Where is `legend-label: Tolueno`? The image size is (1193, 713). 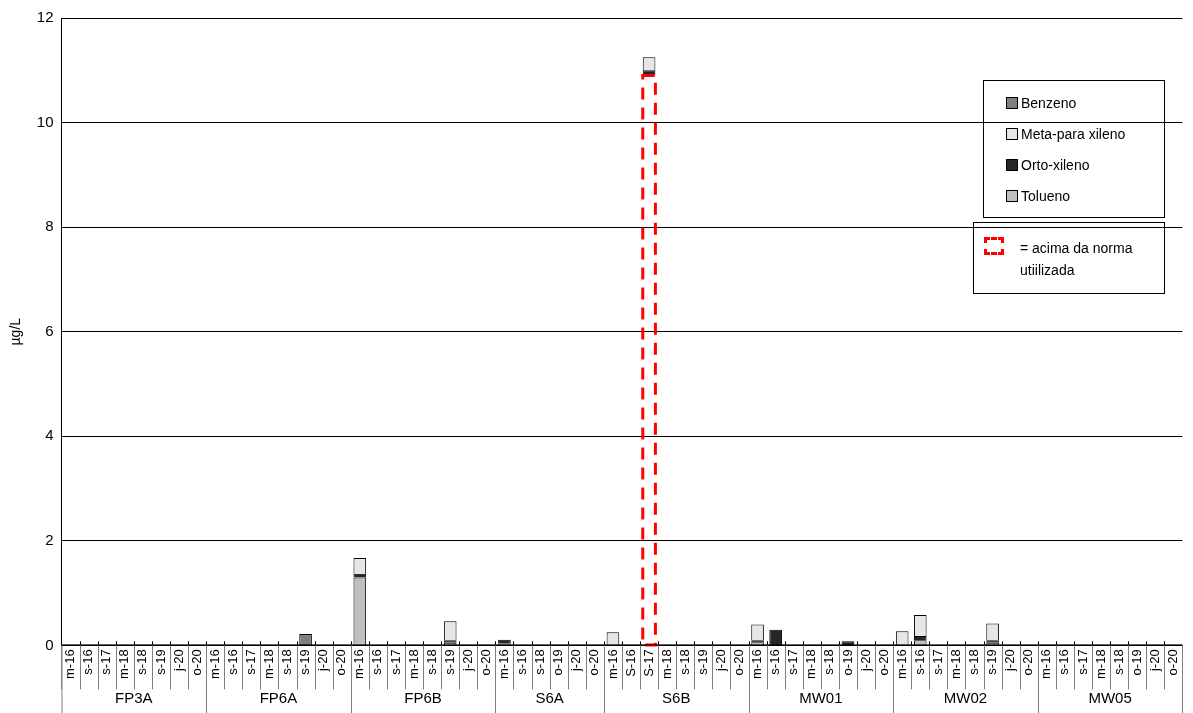 legend-label: Tolueno is located at coordinates (1046, 195).